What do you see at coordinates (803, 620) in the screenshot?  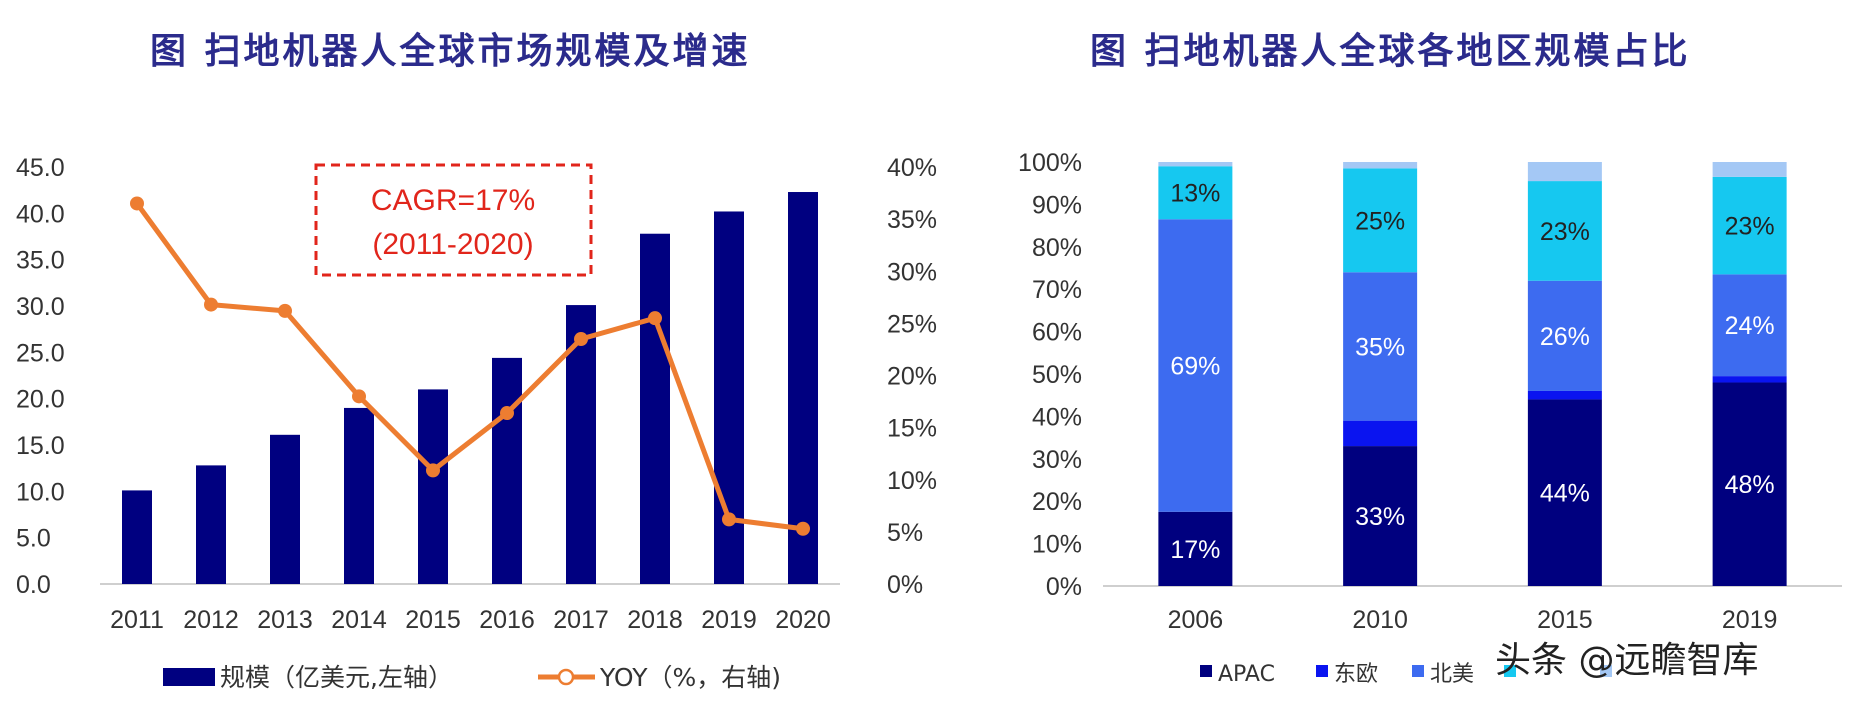 I see `x-tick-label: 2020` at bounding box center [803, 620].